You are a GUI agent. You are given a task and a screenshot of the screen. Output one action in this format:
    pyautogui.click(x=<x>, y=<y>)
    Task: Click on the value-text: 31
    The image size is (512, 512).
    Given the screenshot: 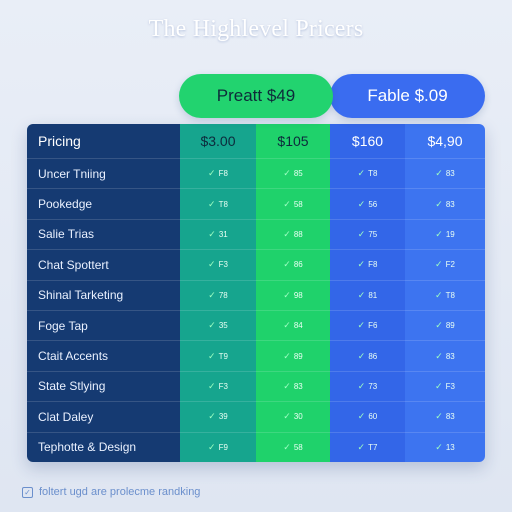 What is the action you would take?
    pyautogui.click(x=223, y=234)
    